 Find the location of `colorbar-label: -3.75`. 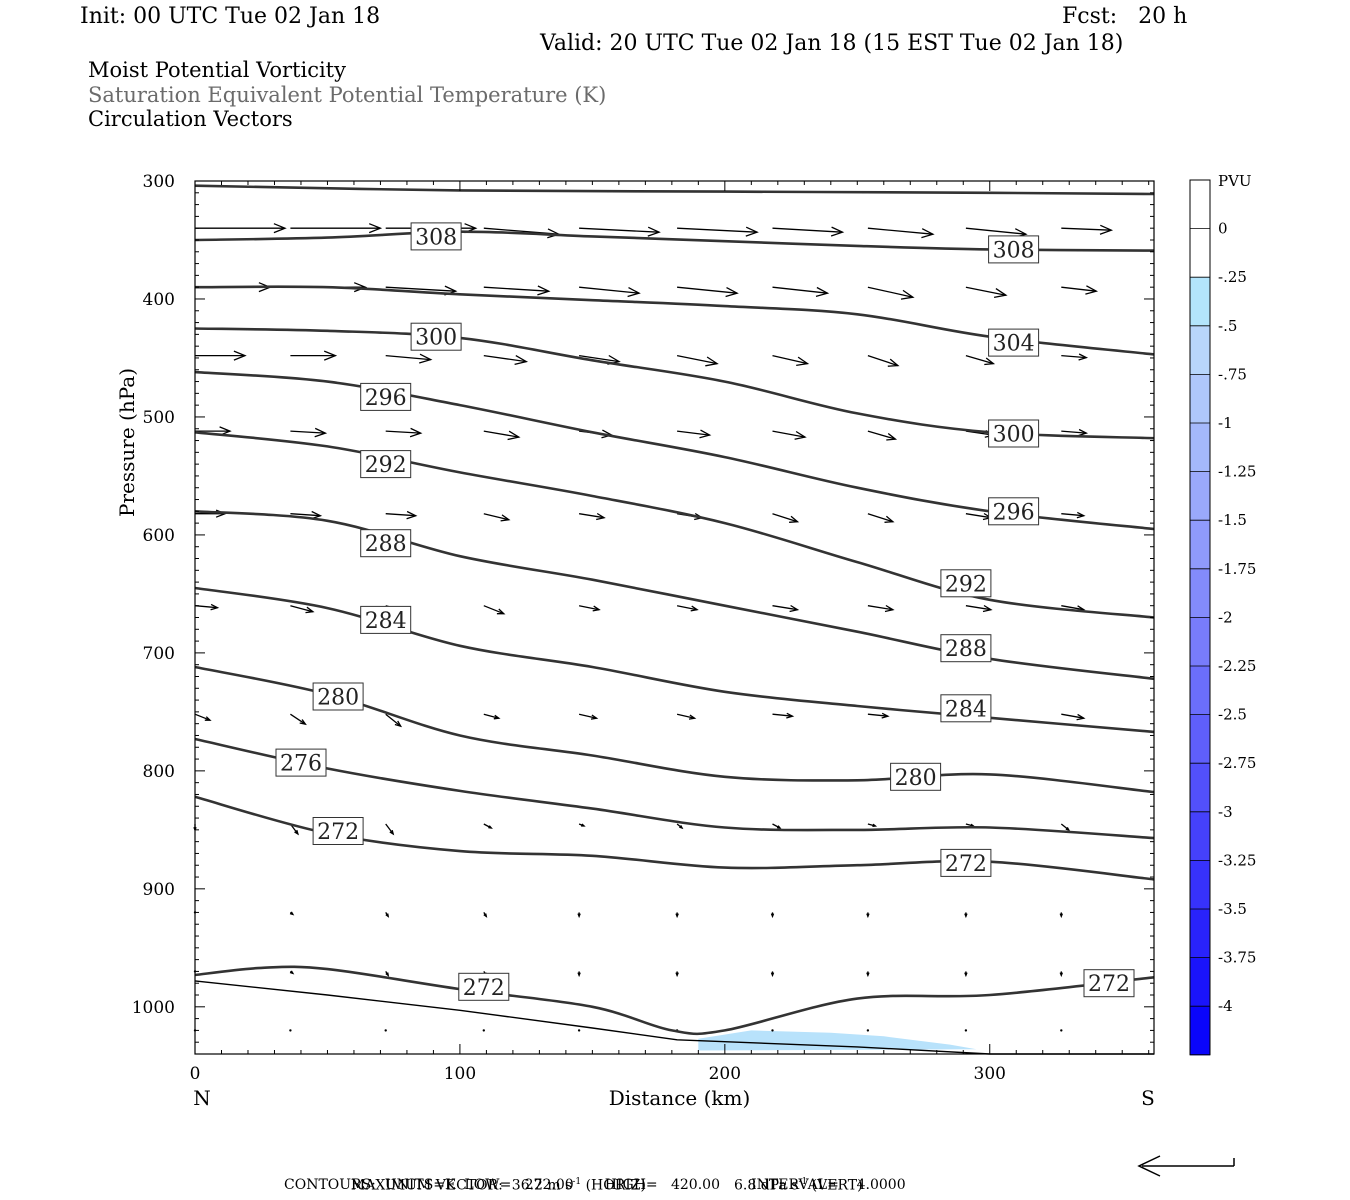

colorbar-label: -3.75 is located at coordinates (1237, 958).